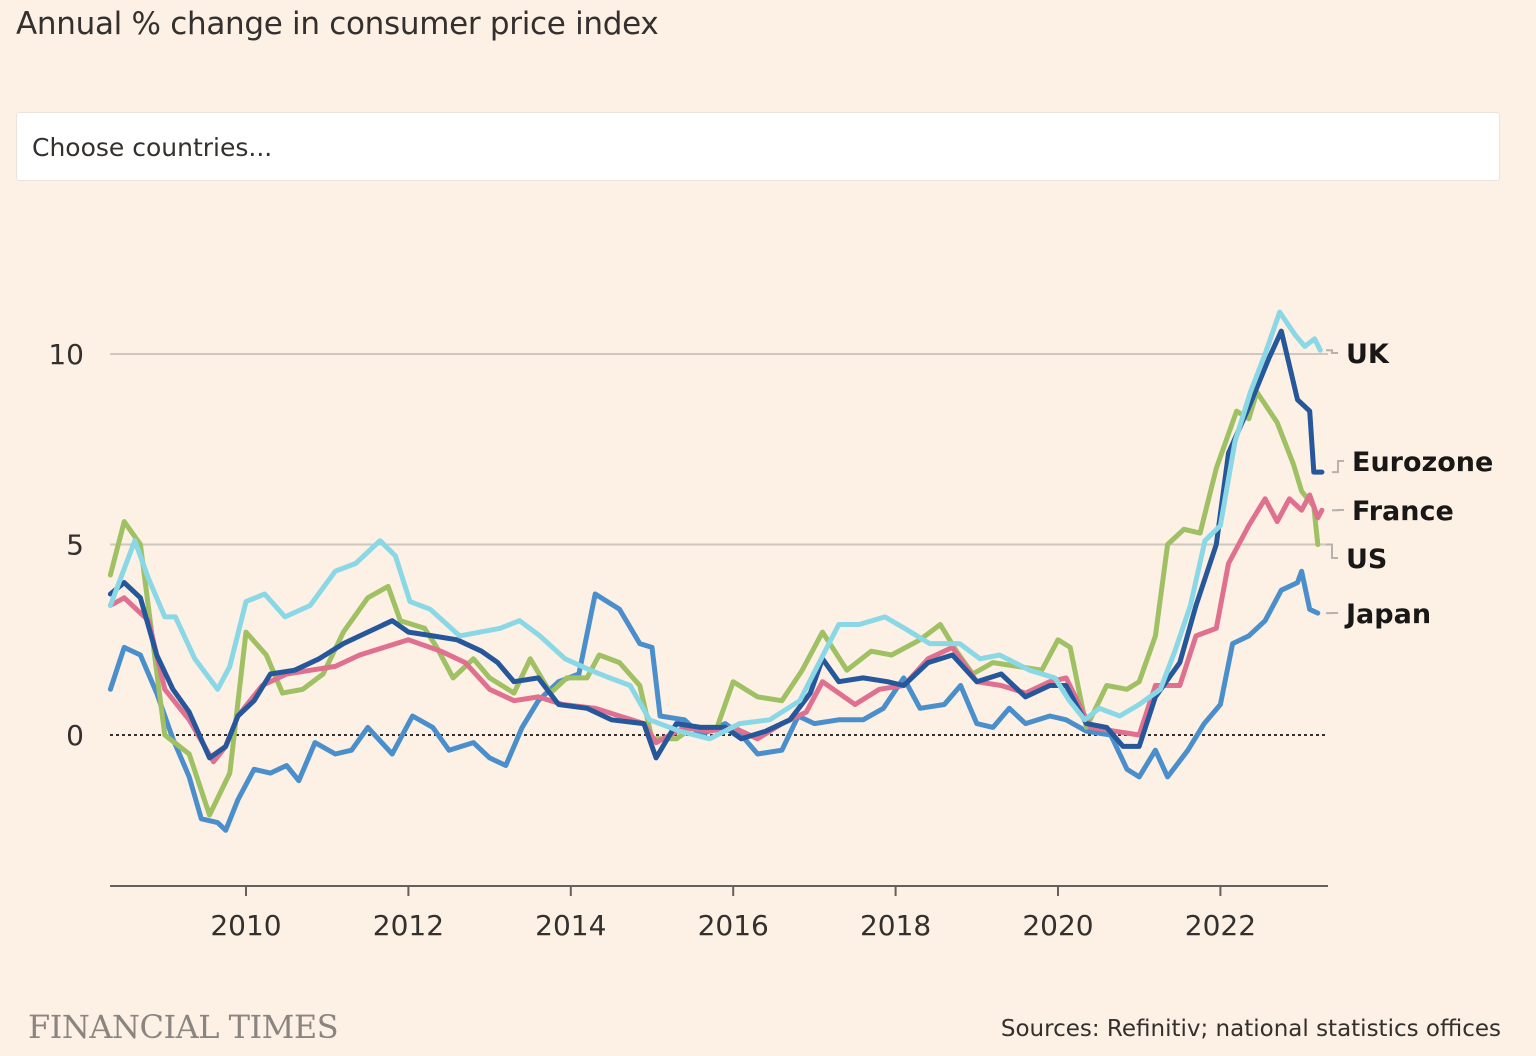 The height and width of the screenshot is (1056, 1536). I want to click on x-tick-label: 2014, so click(570, 925).